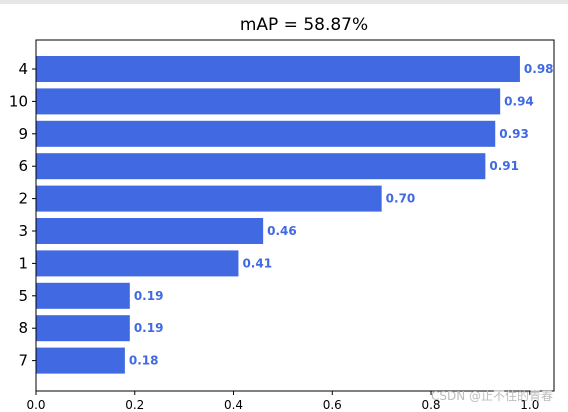 This screenshot has width=568, height=412. Describe the element at coordinates (23, 328) in the screenshot. I see `y-tick-label-8: 8` at that location.